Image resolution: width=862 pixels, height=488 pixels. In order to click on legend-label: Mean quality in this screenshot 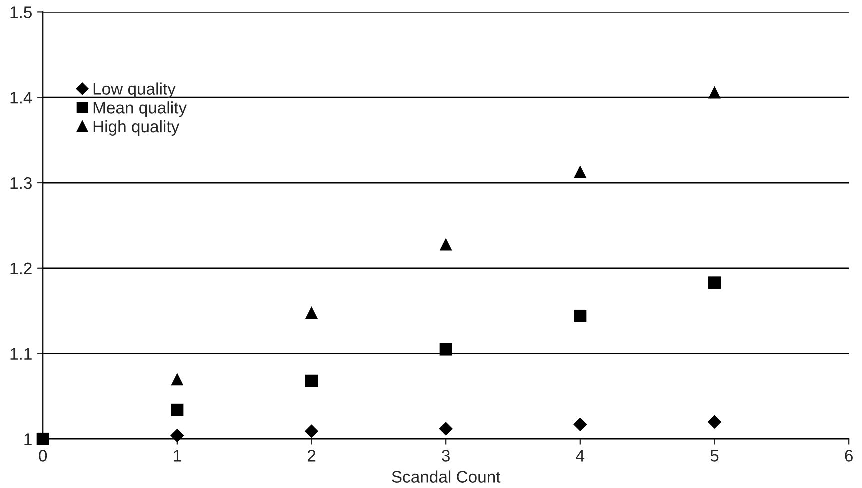, I will do `click(141, 110)`.